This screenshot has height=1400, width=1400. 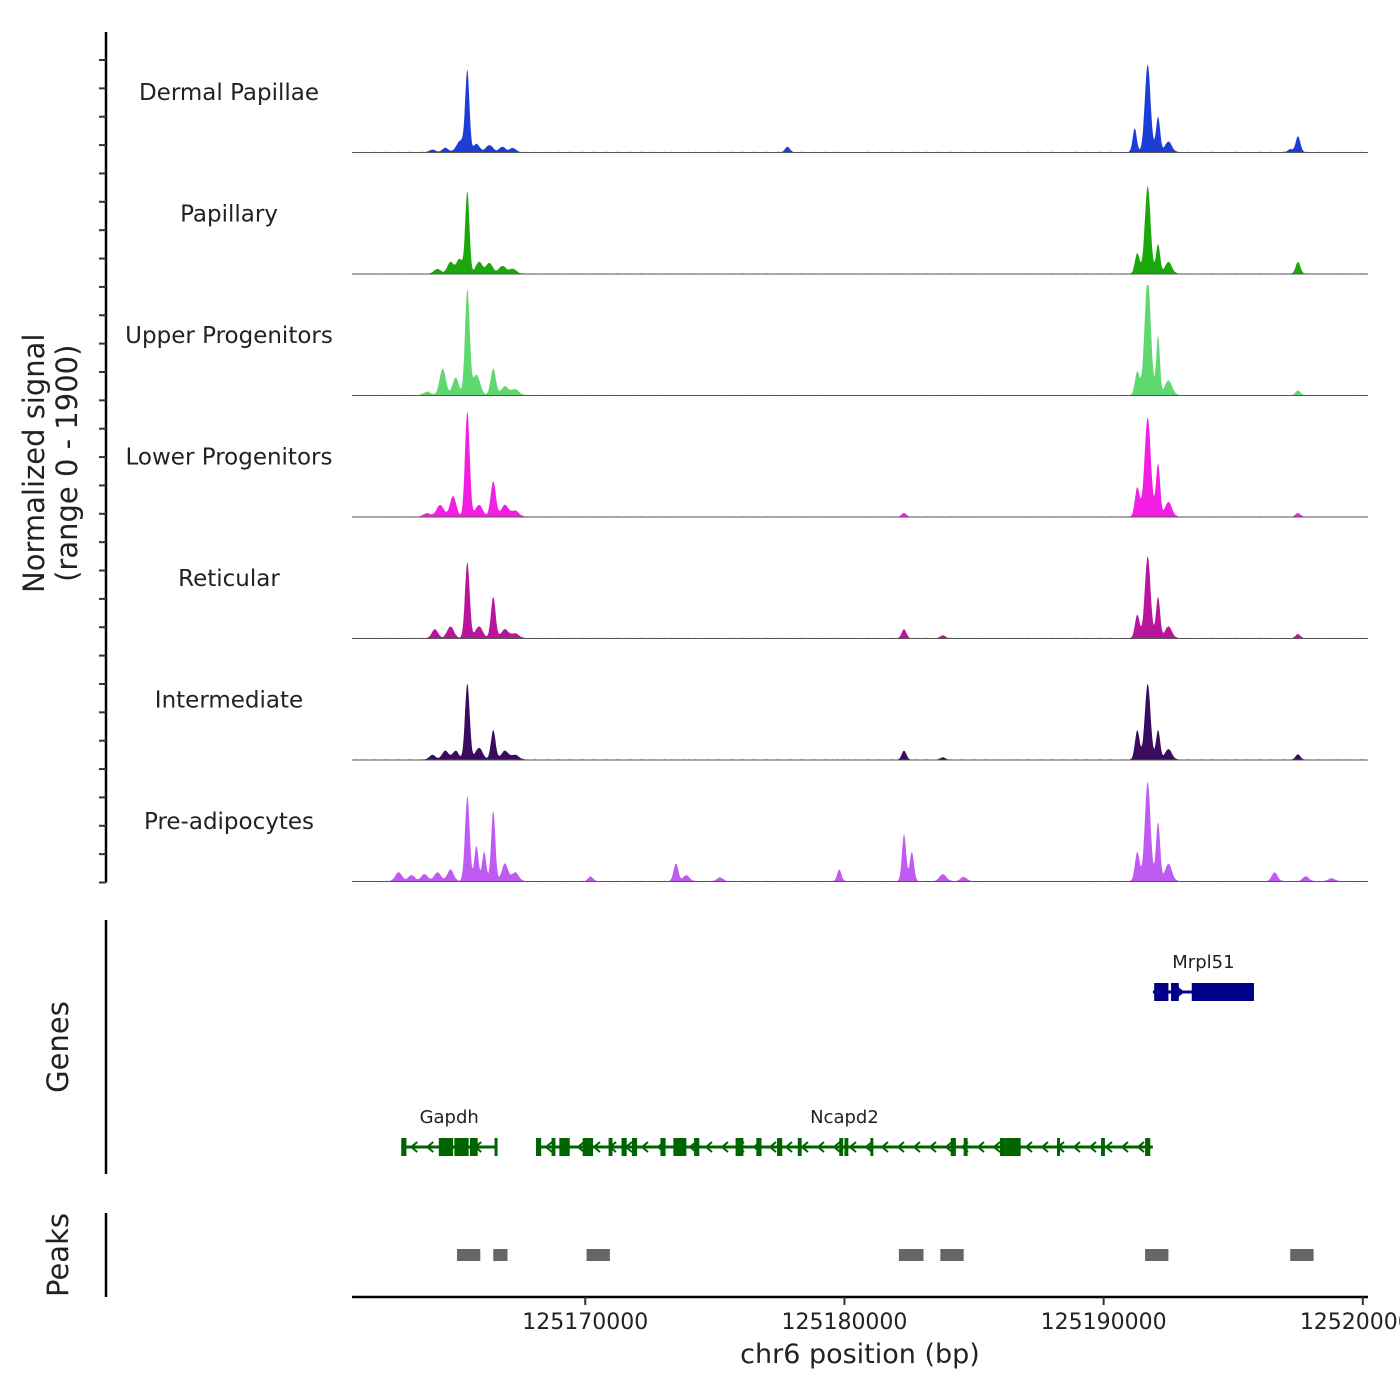 What do you see at coordinates (229, 701) in the screenshot?
I see `coverage-track-label: Intermediate` at bounding box center [229, 701].